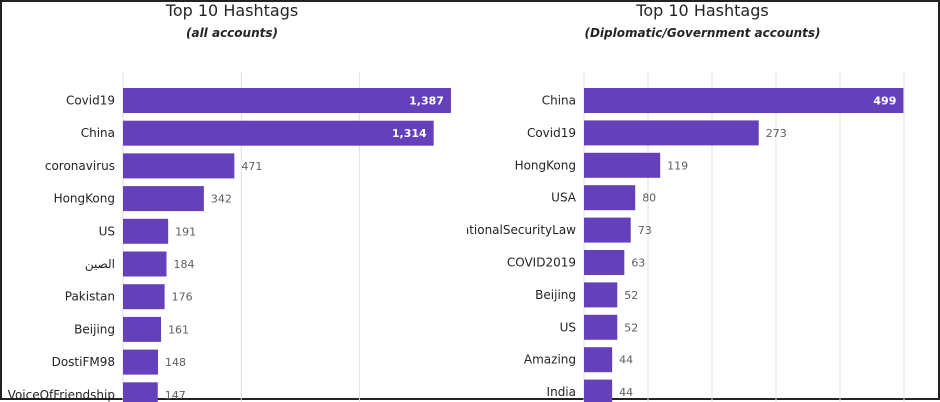 Image resolution: width=940 pixels, height=402 pixels. I want to click on category-label: الصين, so click(100, 264).